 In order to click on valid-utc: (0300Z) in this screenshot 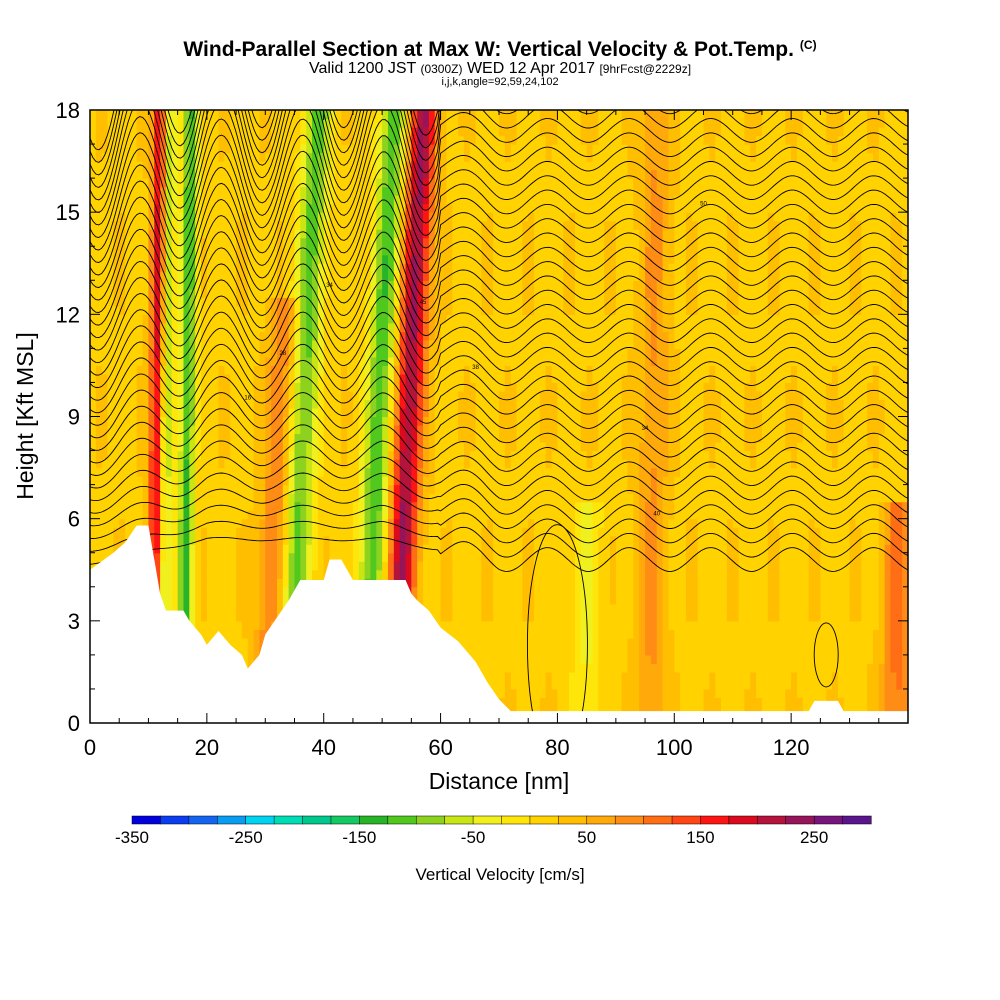, I will do `click(441, 69)`.